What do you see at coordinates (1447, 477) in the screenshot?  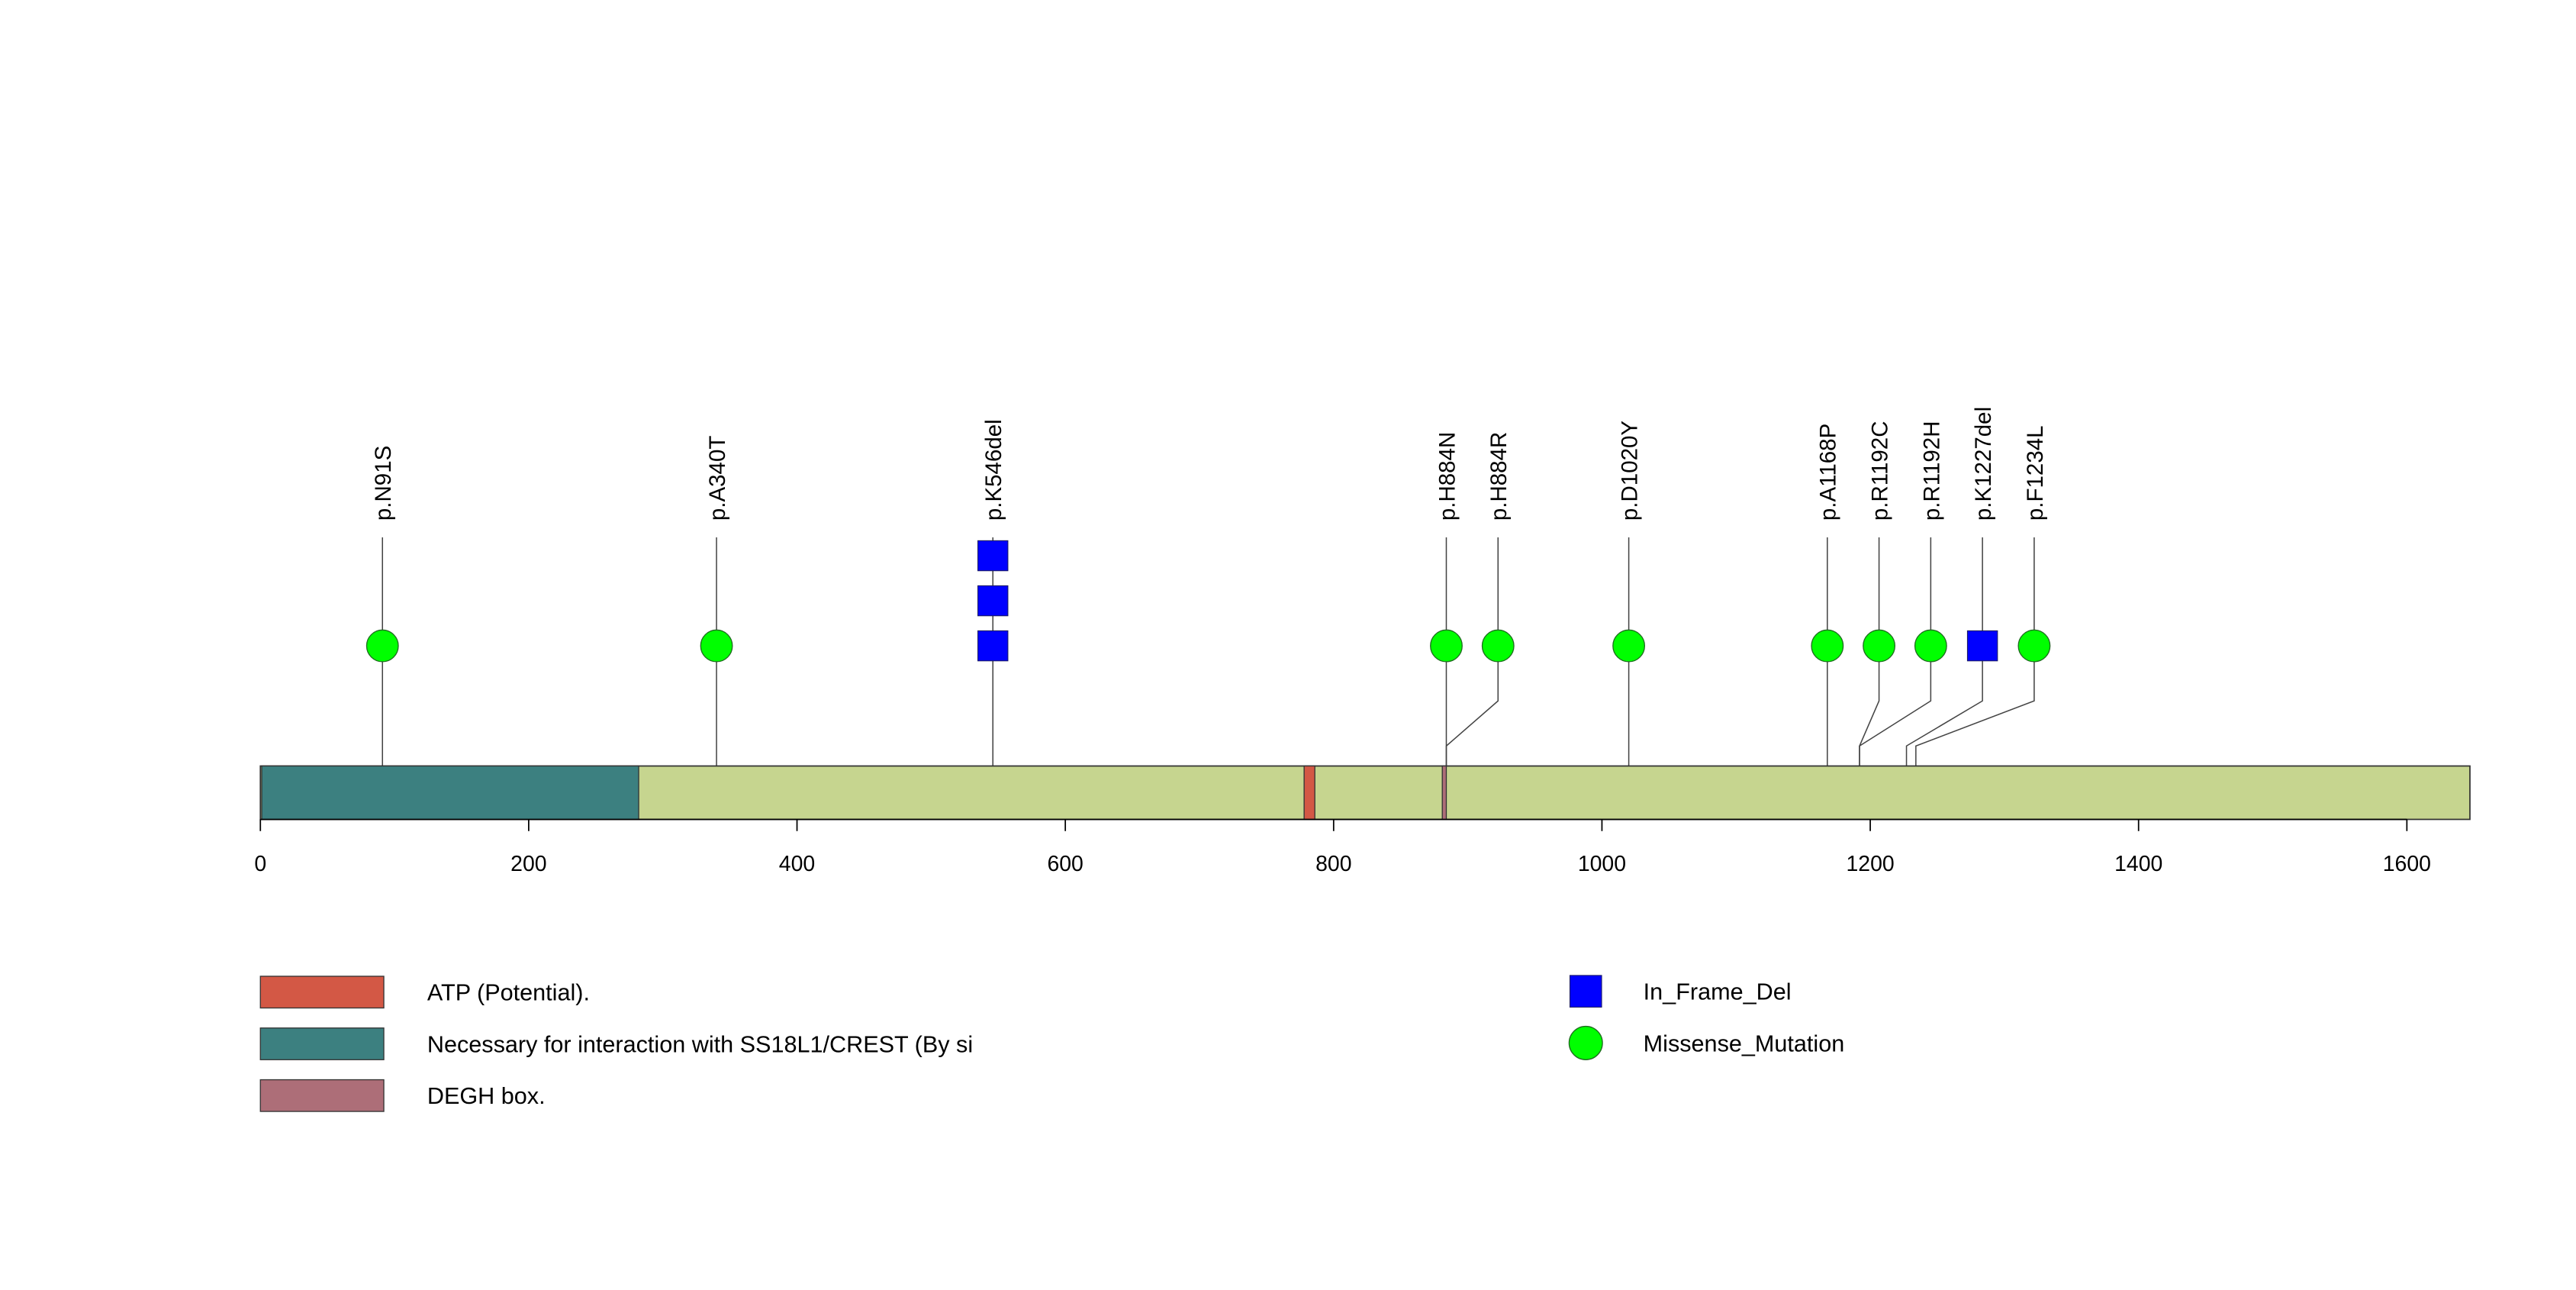 I see `mutation-label: p.H884N` at bounding box center [1447, 477].